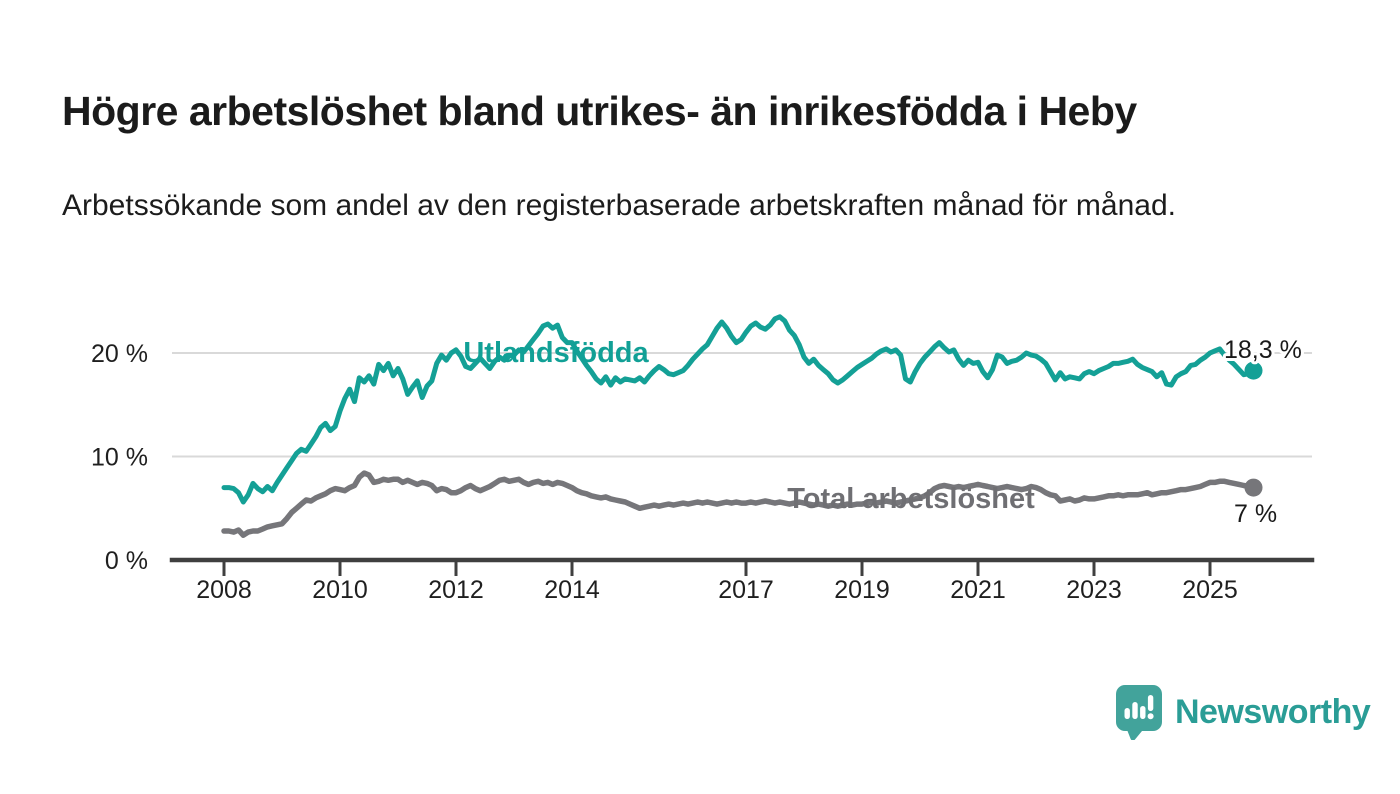  Describe the element at coordinates (862, 590) in the screenshot. I see `x-tick-label-2019: 2019` at that location.